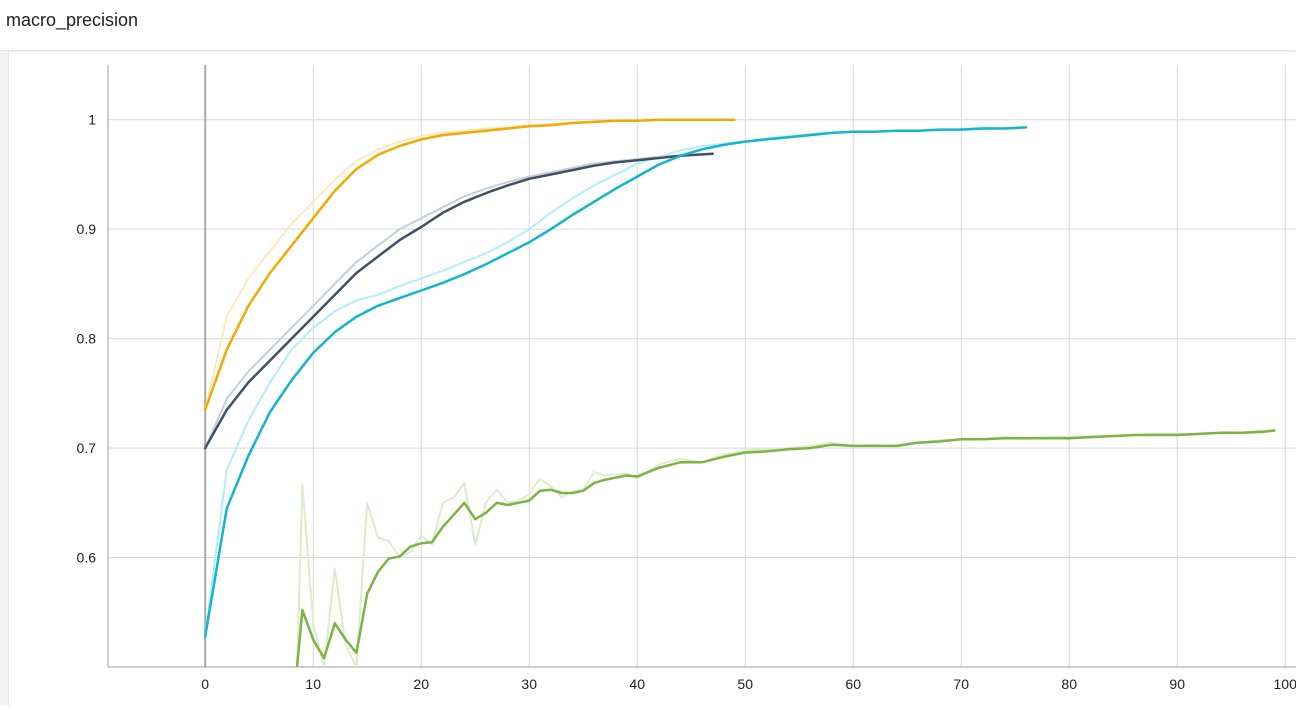 This screenshot has width=1296, height=710. What do you see at coordinates (1069, 684) in the screenshot?
I see `x-tick-label: 80` at bounding box center [1069, 684].